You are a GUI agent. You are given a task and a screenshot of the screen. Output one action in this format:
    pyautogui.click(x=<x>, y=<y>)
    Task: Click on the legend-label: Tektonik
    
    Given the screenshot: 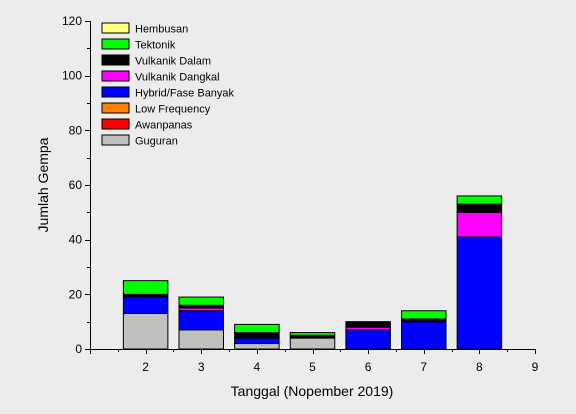 What is the action you would take?
    pyautogui.click(x=155, y=46)
    